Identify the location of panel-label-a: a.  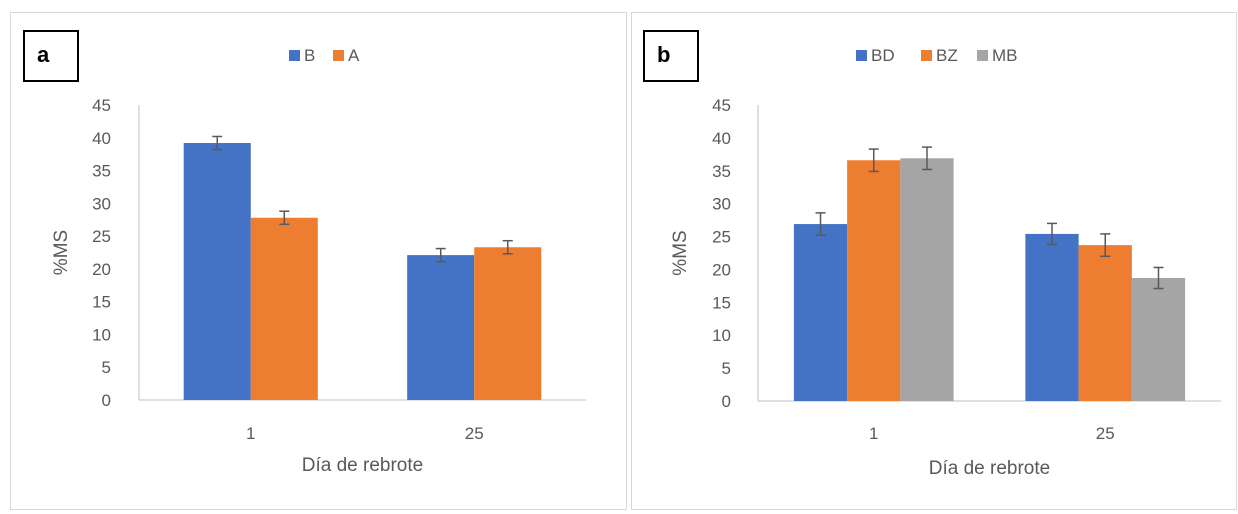
(51, 56).